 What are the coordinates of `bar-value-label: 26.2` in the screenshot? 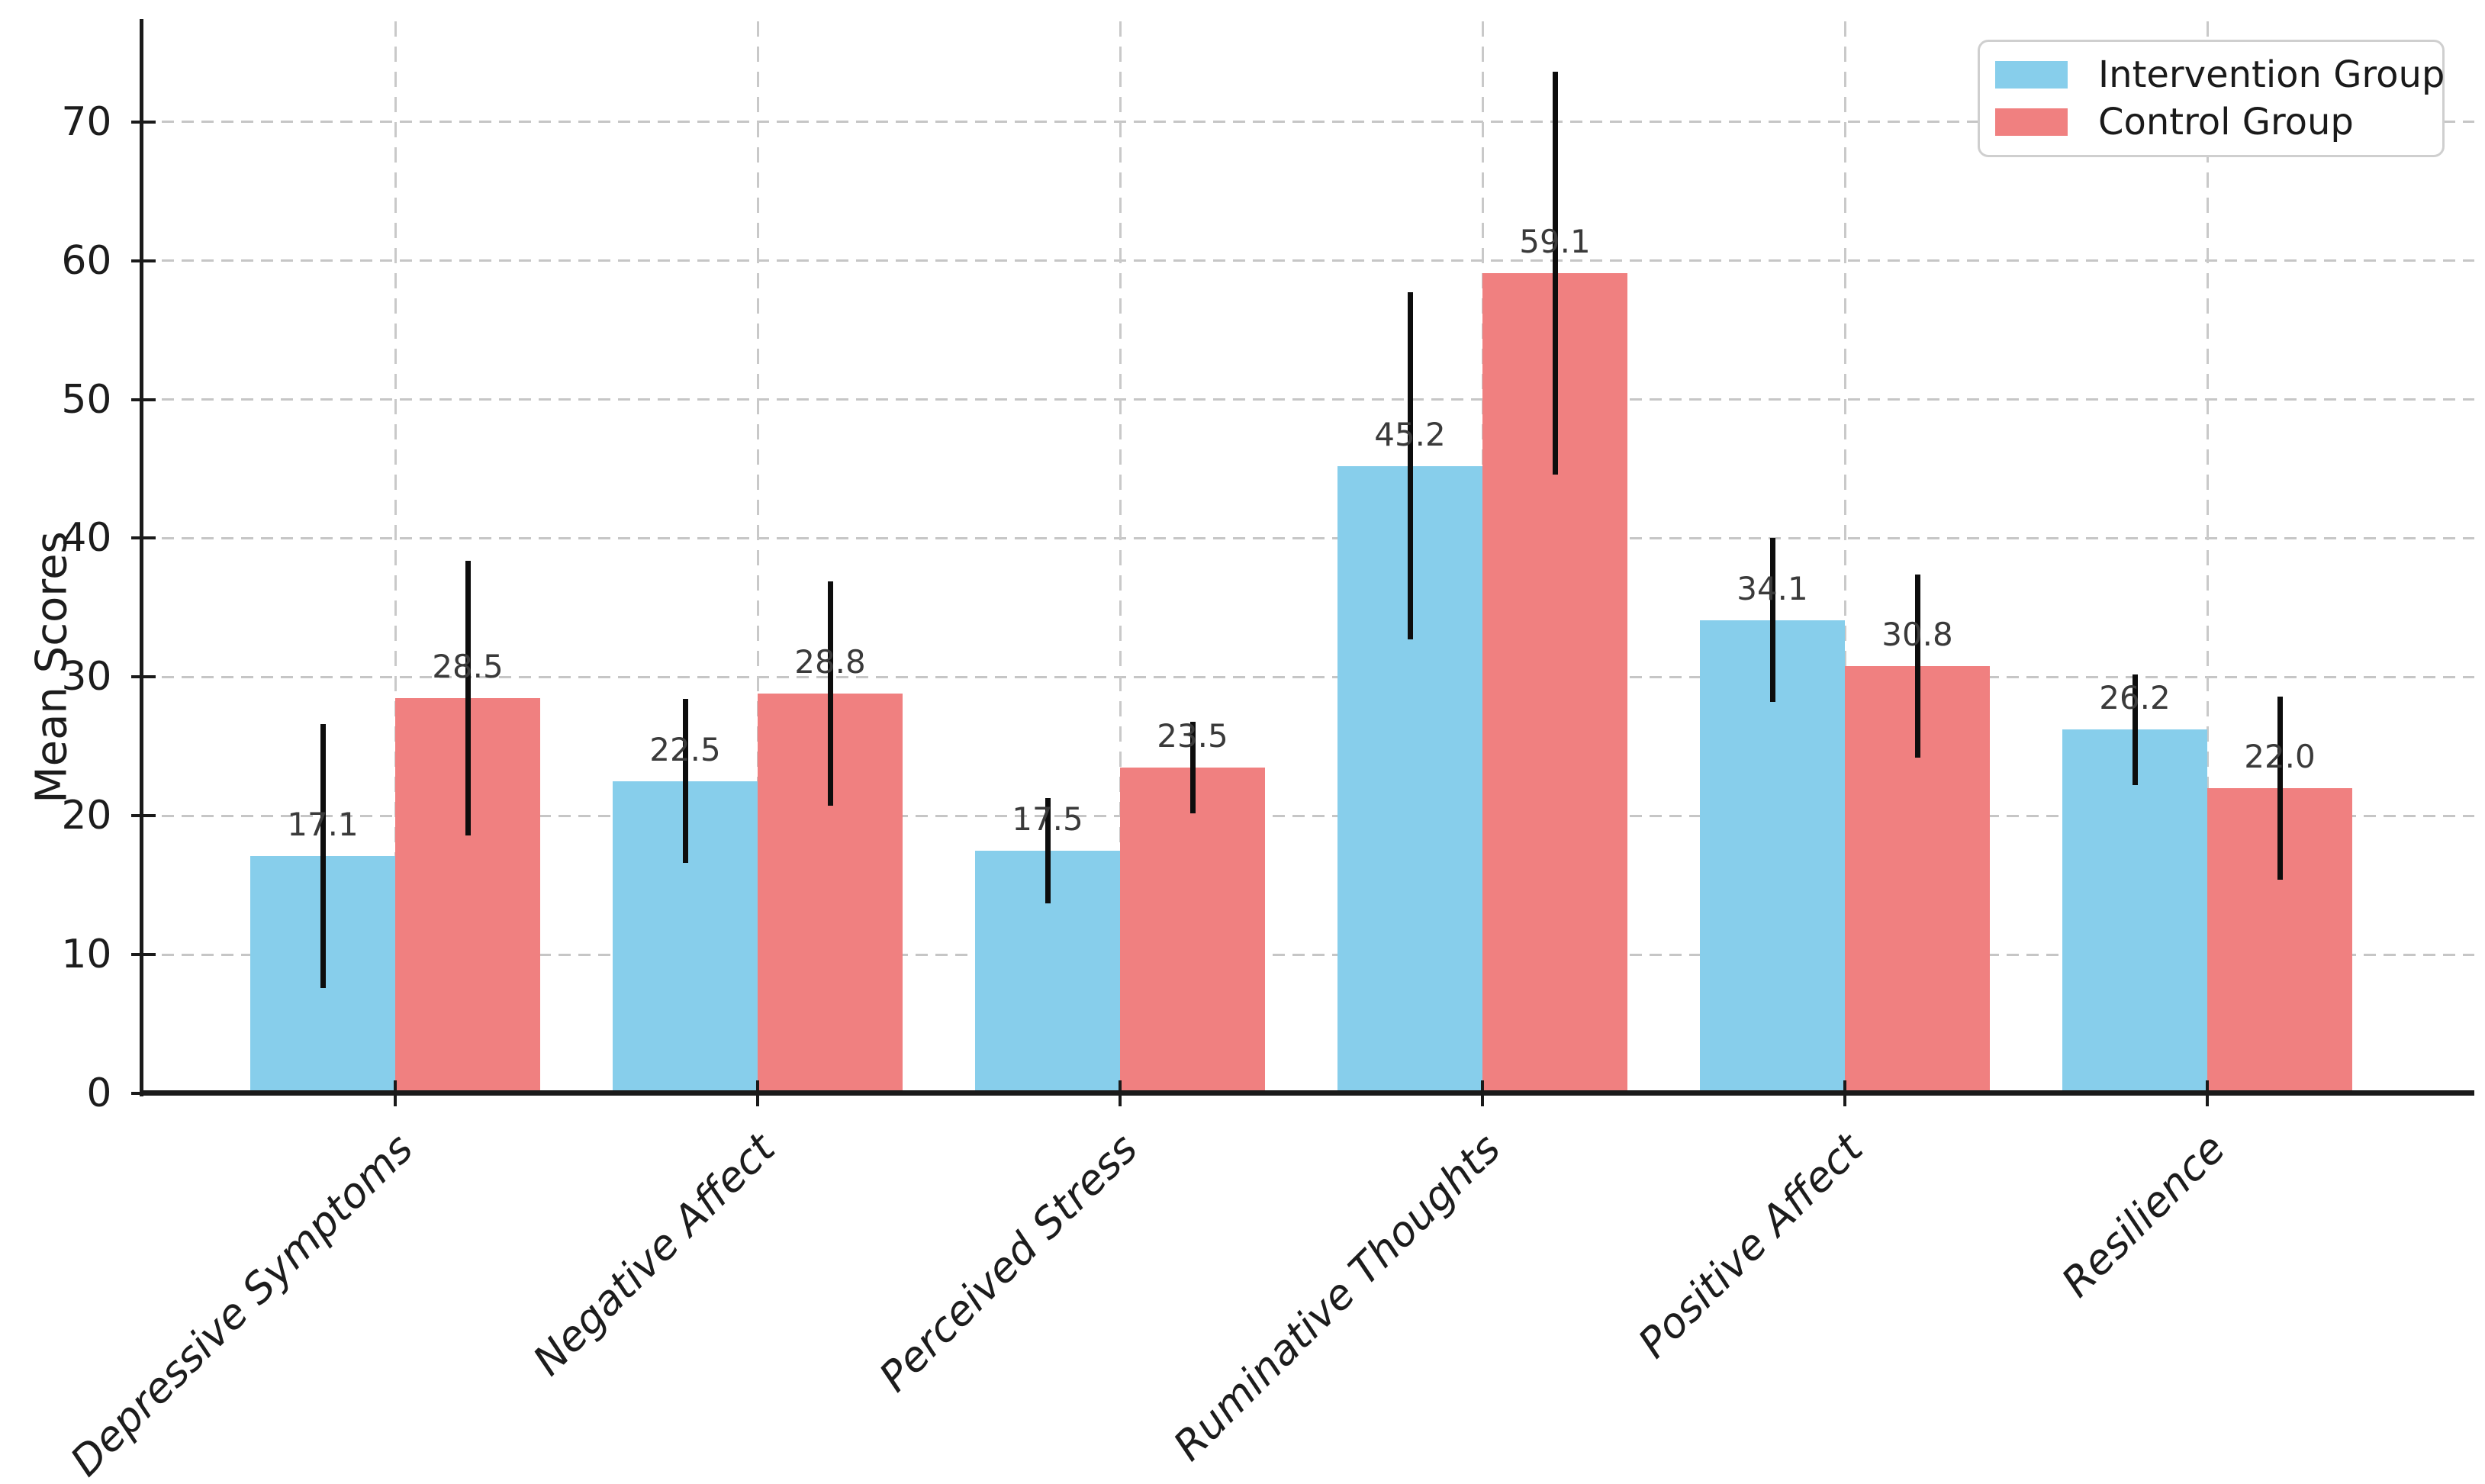 It's located at (2135, 698).